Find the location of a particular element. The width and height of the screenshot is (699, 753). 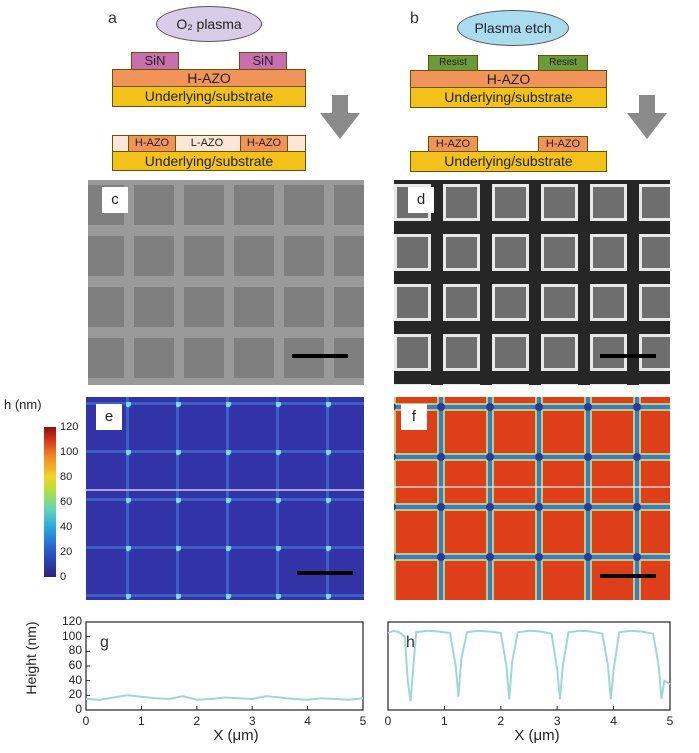

result-hazo-right-a: H-AZO is located at coordinates (264, 143).